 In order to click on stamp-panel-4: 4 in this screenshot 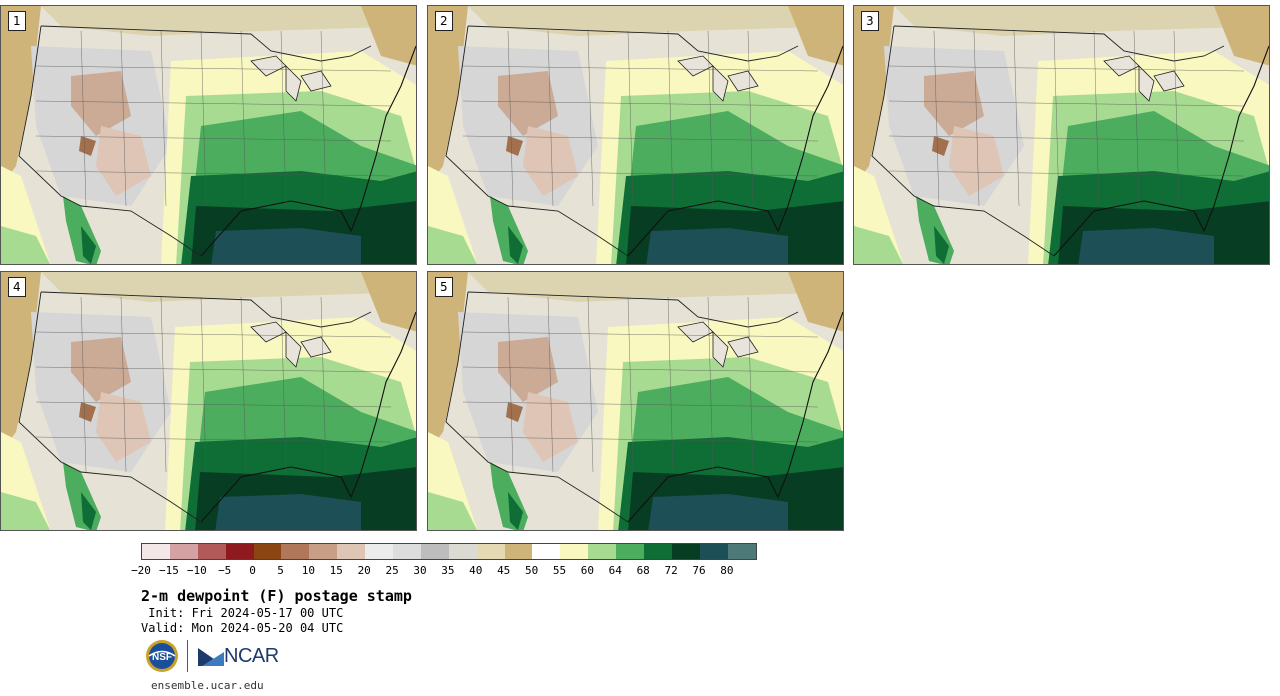, I will do `click(208, 401)`.